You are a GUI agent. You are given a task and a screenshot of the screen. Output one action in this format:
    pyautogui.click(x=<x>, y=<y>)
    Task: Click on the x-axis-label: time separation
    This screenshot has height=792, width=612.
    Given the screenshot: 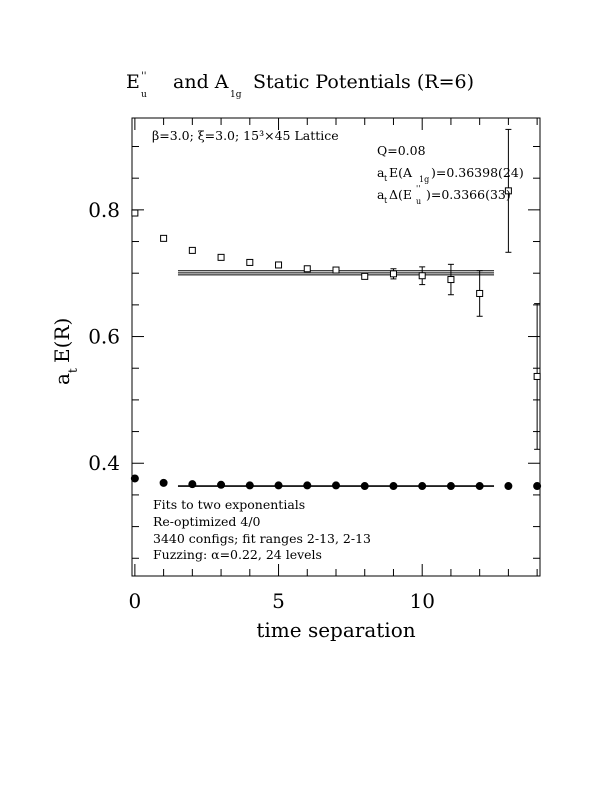 What is the action you would take?
    pyautogui.click(x=335, y=630)
    